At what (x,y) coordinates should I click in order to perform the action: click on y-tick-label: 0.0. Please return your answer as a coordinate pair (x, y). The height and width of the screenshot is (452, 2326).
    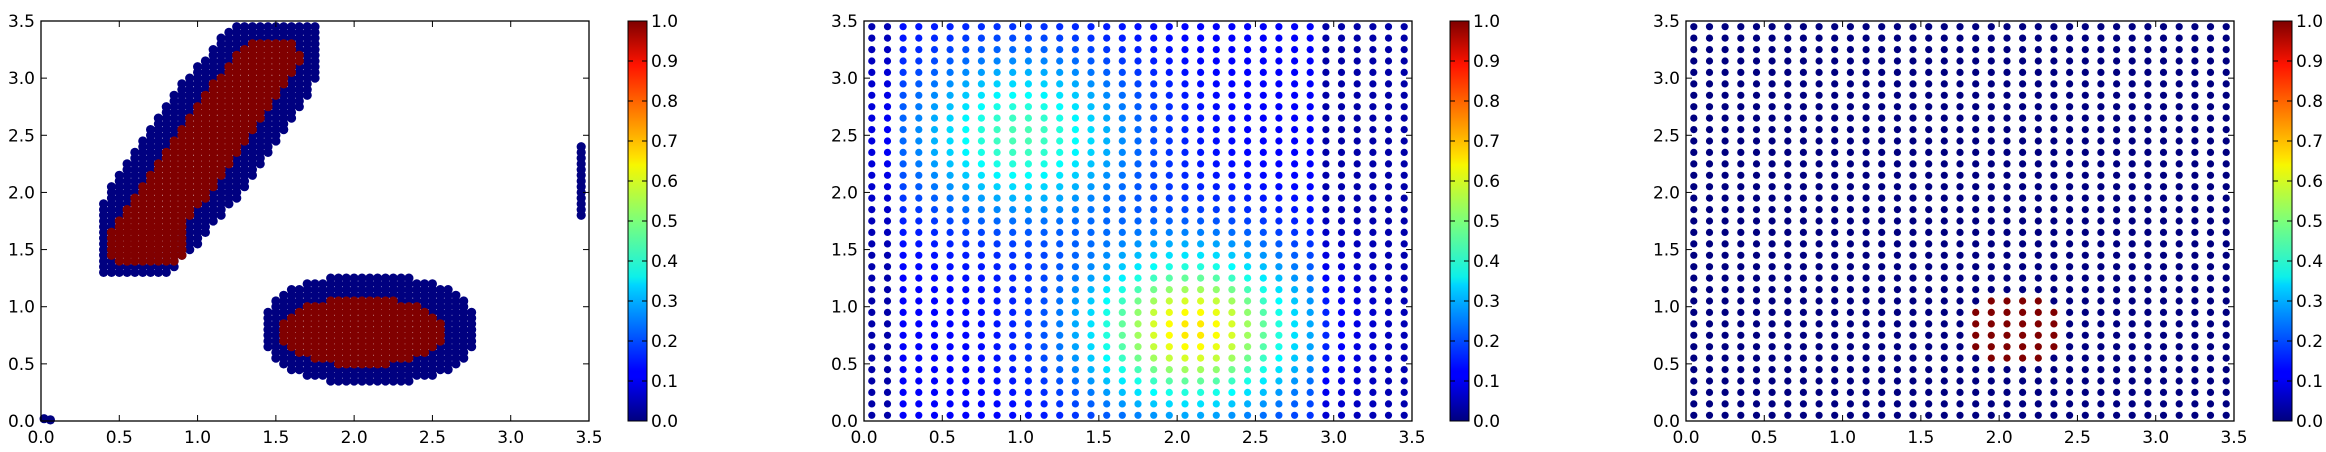
    Looking at the image, I should click on (21, 422).